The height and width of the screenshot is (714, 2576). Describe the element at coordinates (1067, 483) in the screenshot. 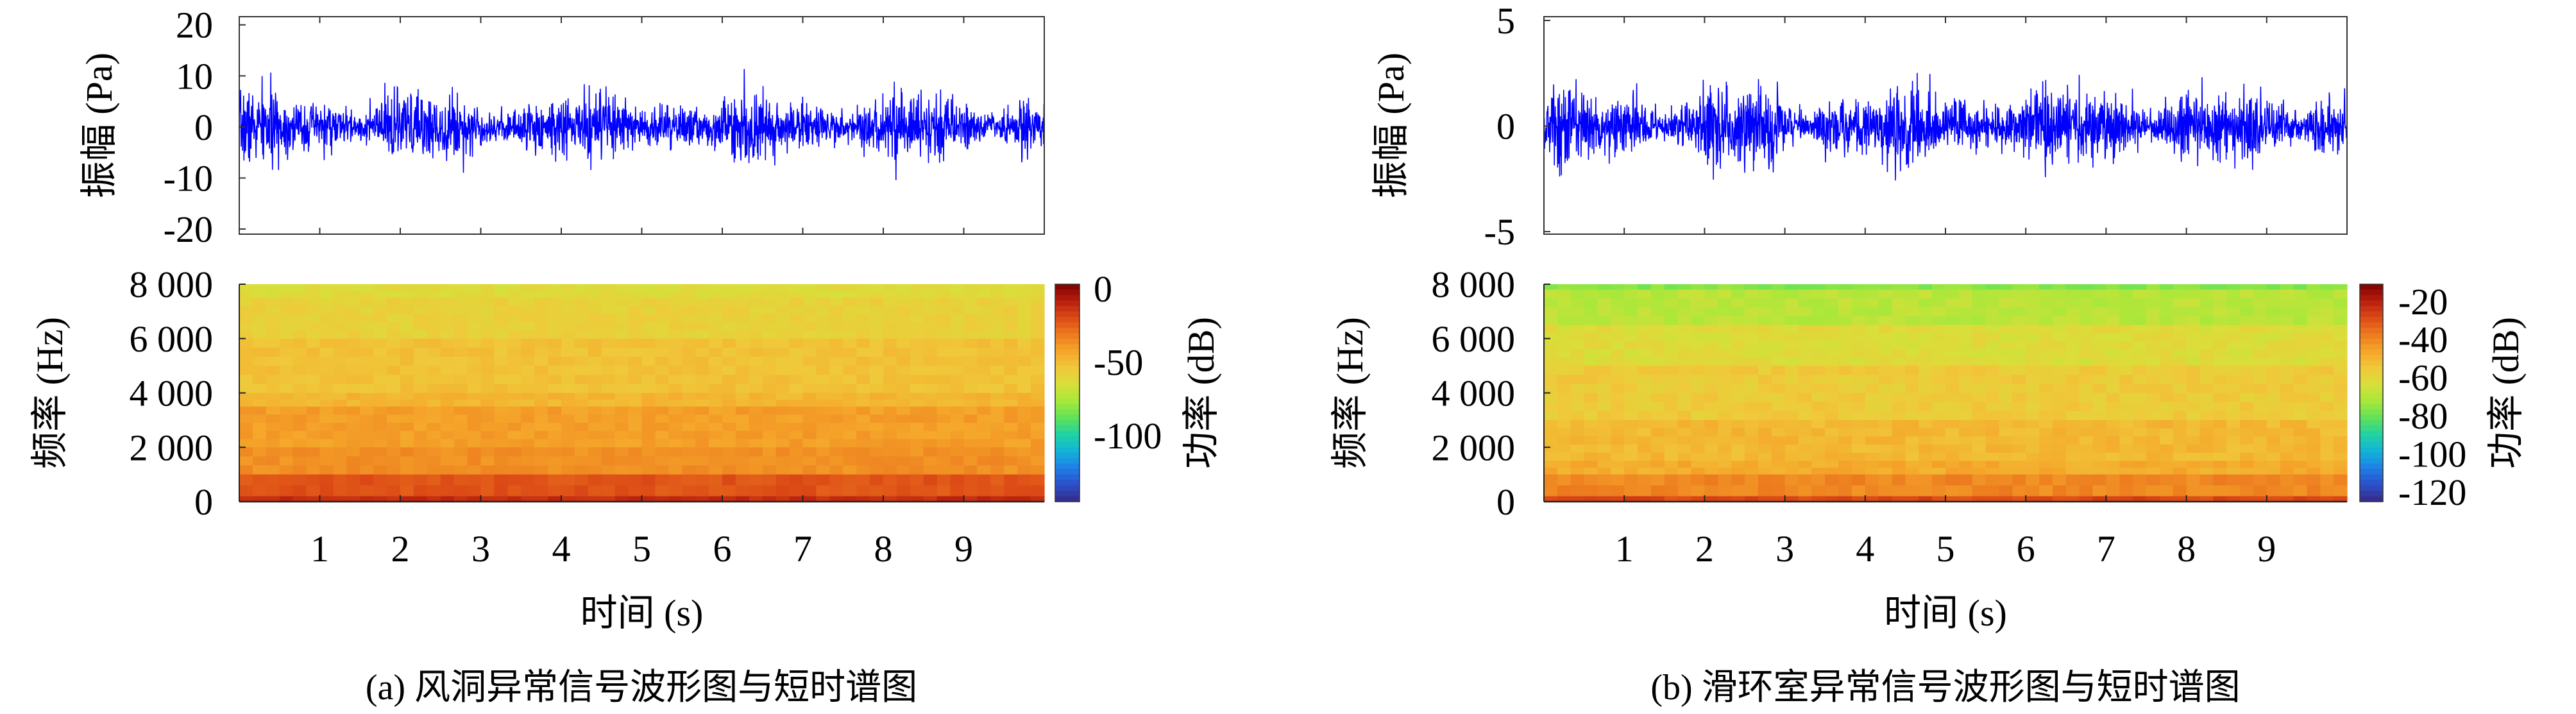

I see `colorbar-swatch` at that location.